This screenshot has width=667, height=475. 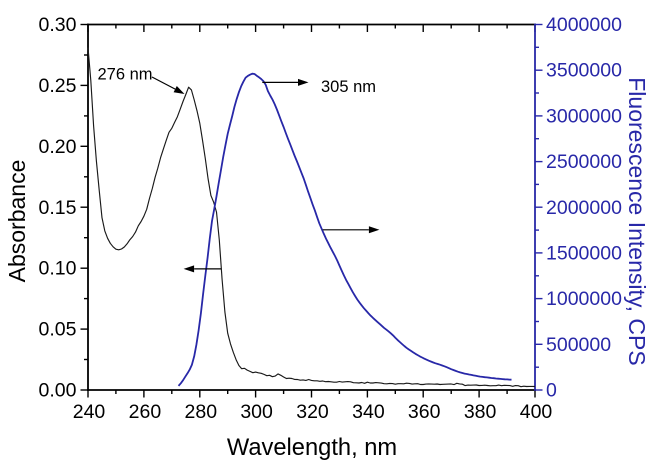 I want to click on svg-text: 300, so click(x=256, y=412).